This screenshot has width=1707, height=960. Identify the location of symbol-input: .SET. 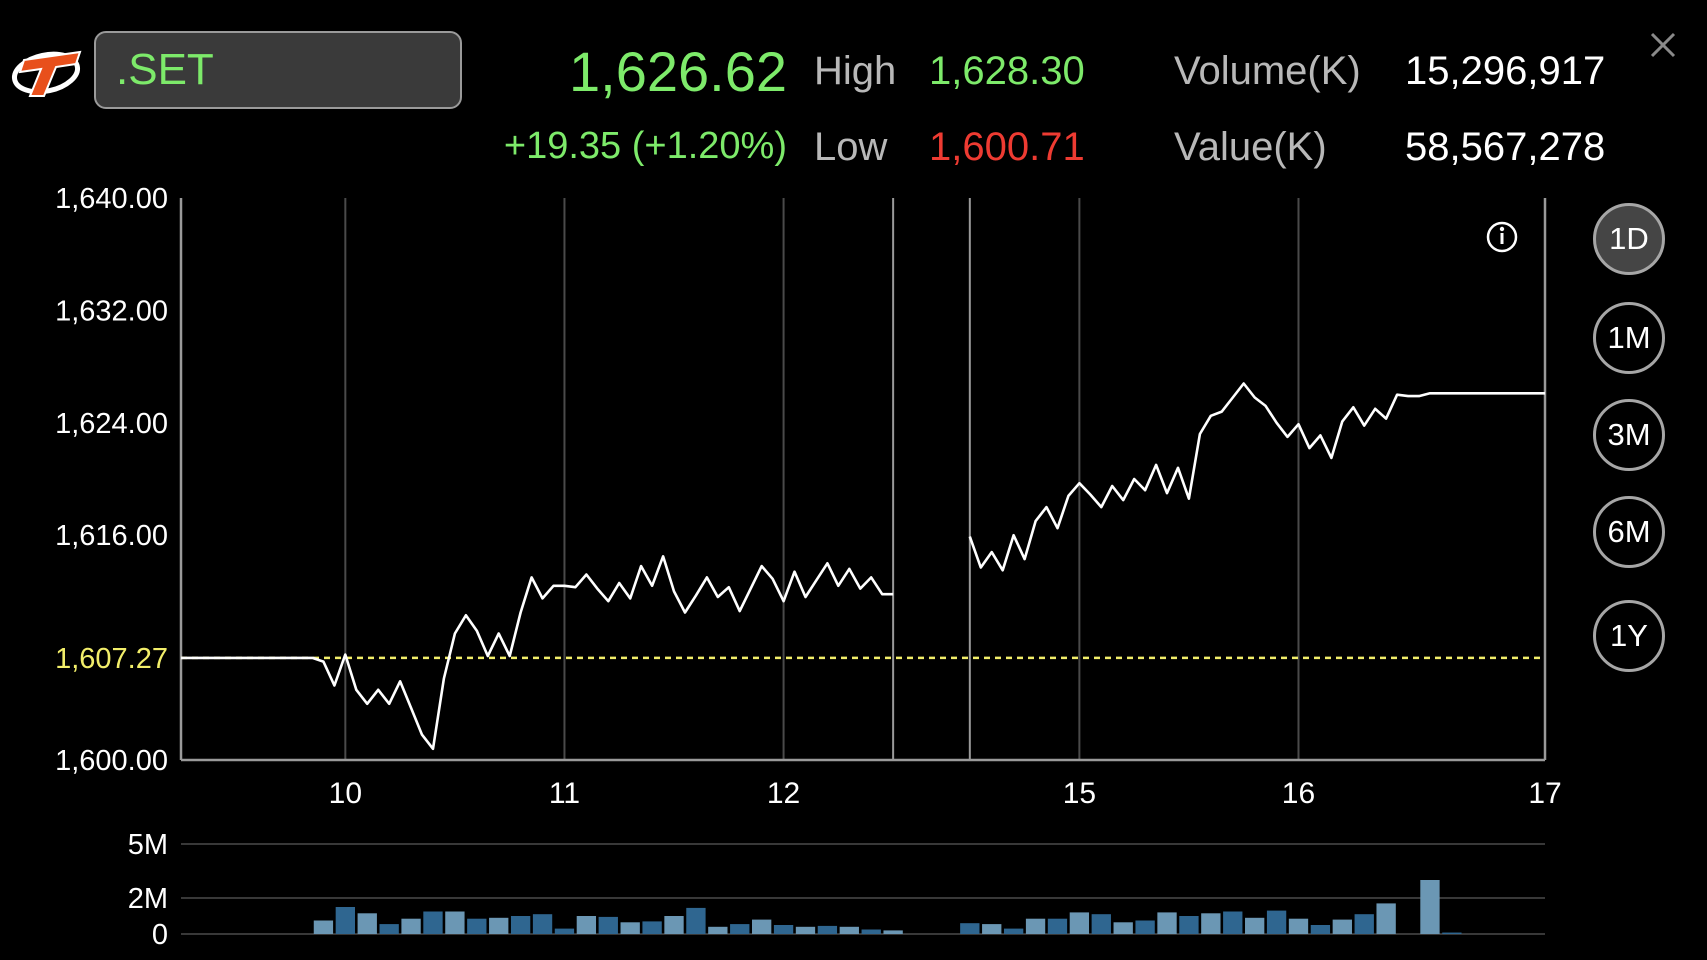
(278, 70).